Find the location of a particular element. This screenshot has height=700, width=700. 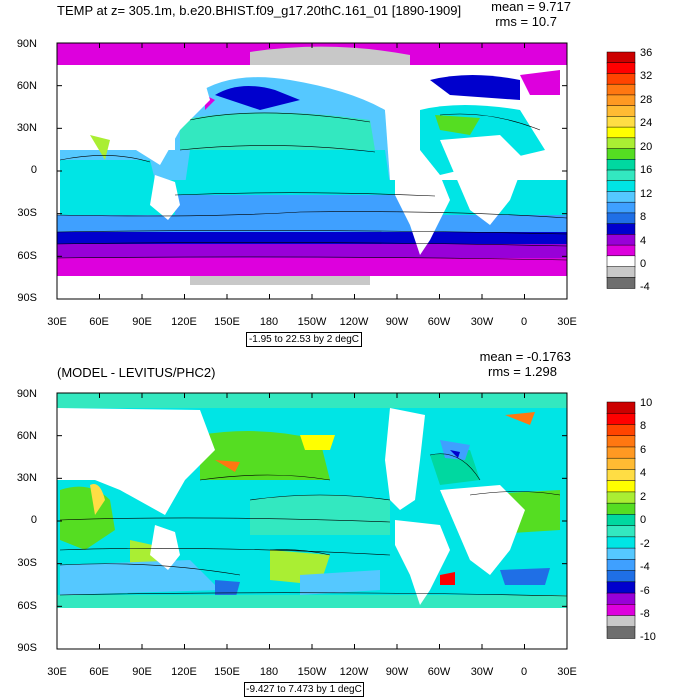

top-colorbar-label: 8 is located at coordinates (643, 217).